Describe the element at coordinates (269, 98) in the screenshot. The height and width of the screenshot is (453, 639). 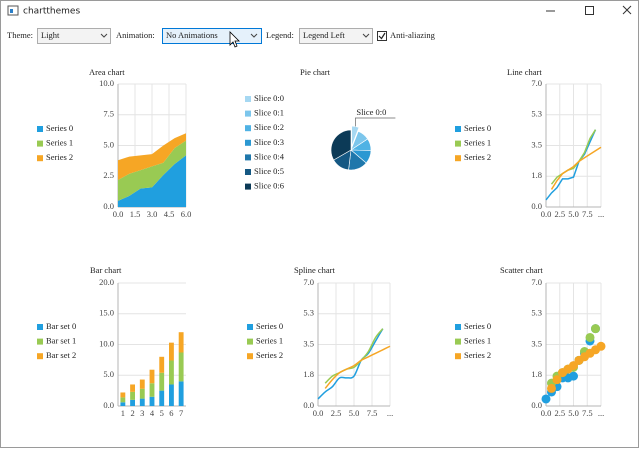
I see `legend-label: Slice 0:0` at that location.